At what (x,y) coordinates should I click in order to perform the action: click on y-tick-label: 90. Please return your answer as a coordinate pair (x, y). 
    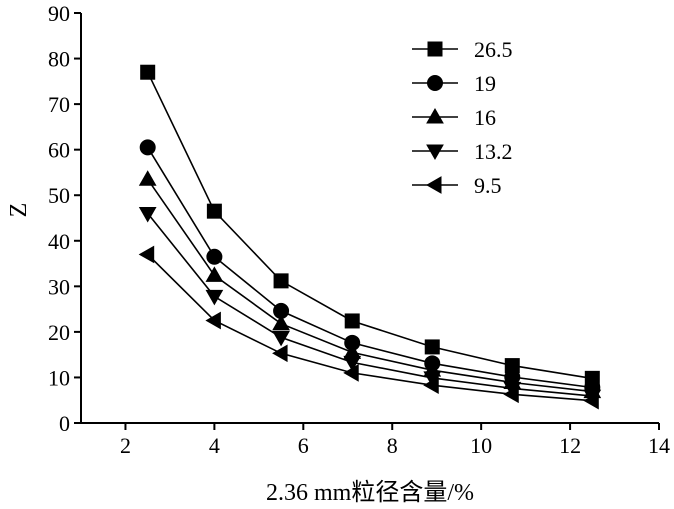
    Looking at the image, I should click on (59, 13).